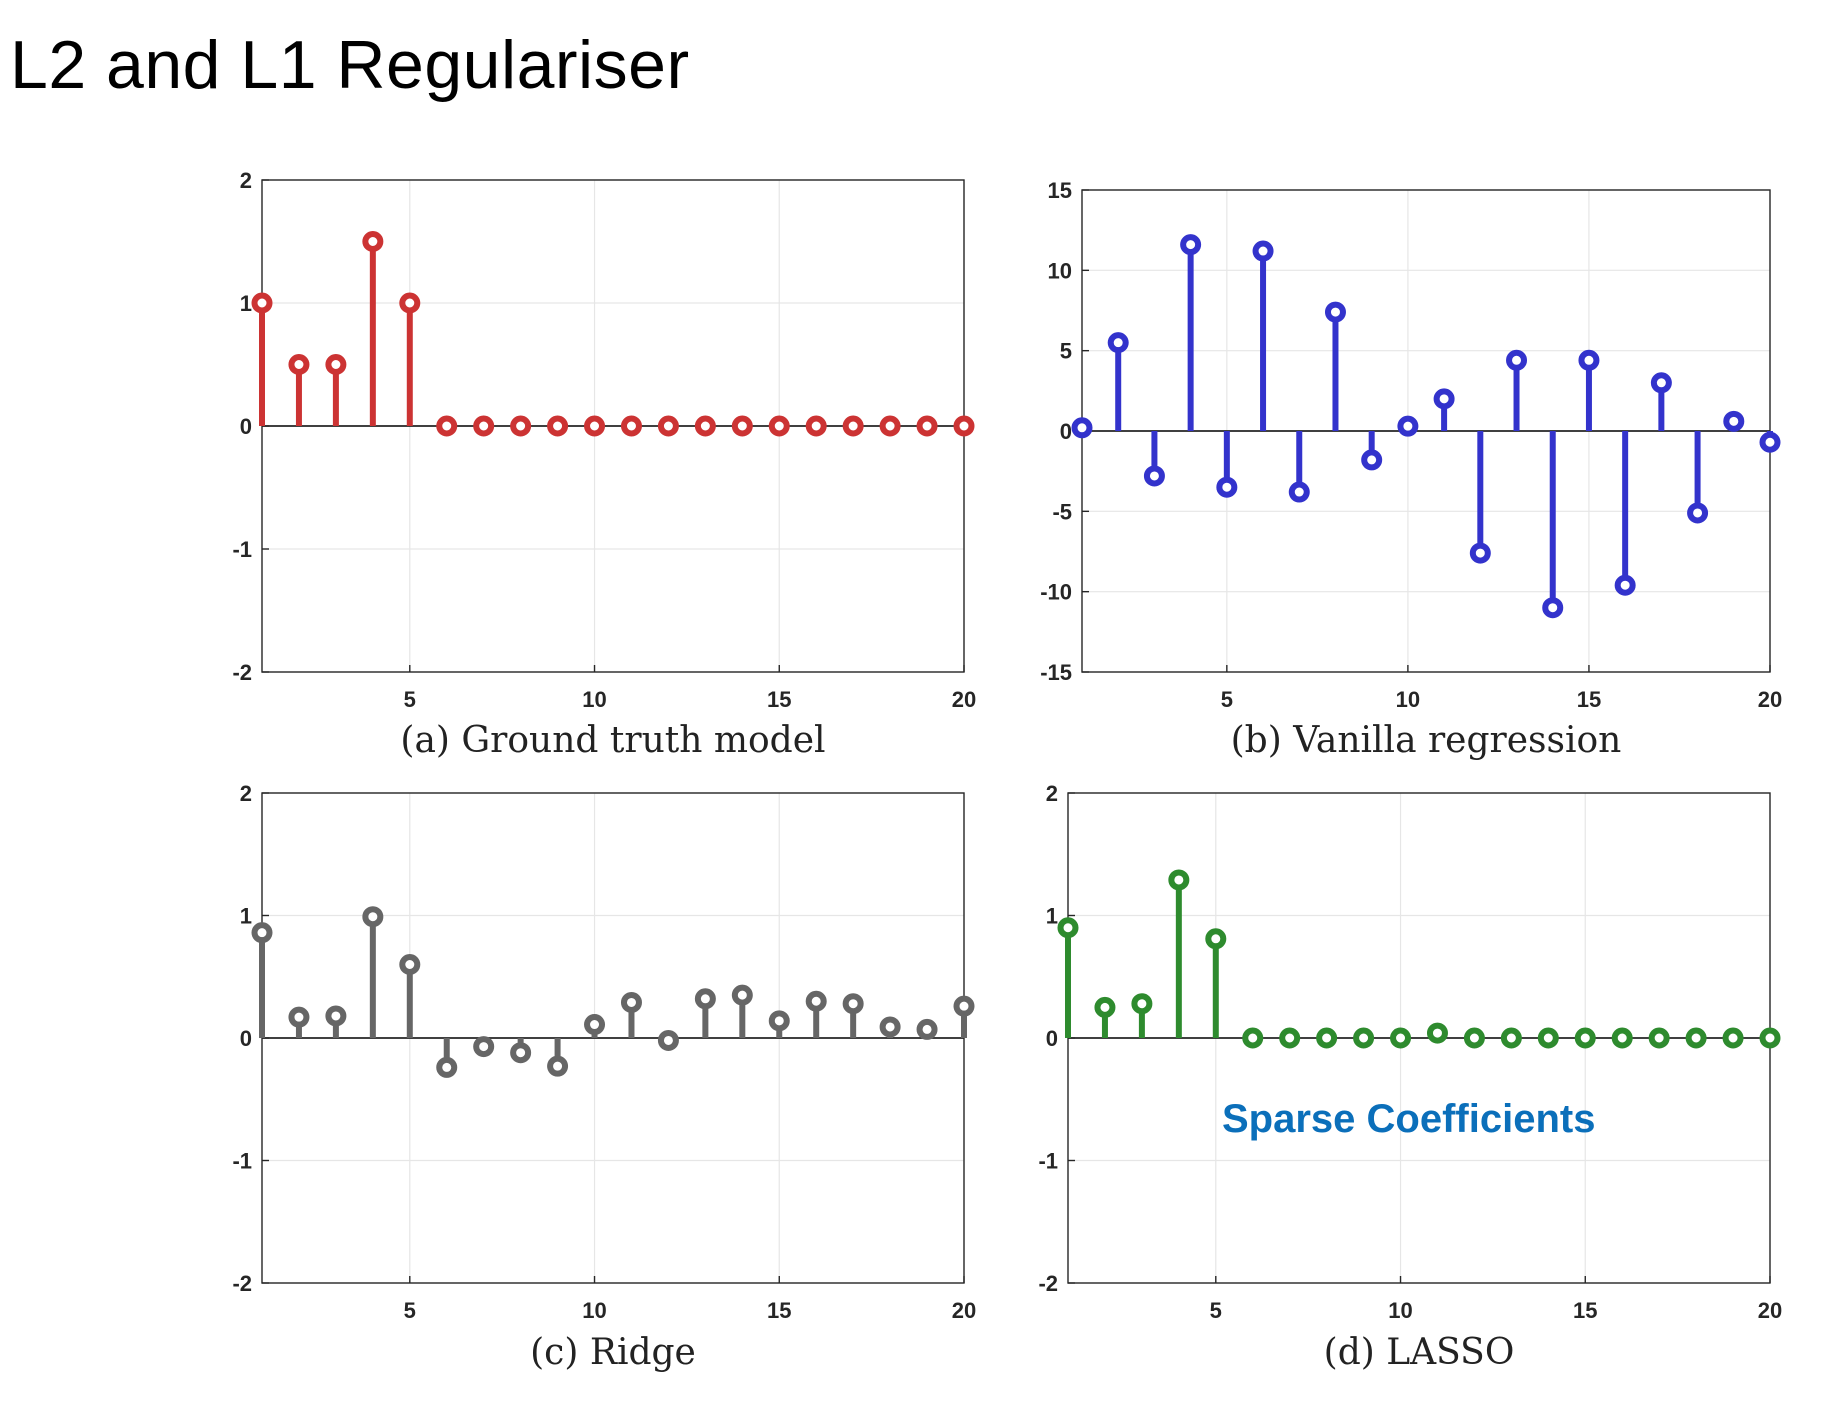 The image size is (1832, 1416). I want to click on chart-c-ytick-0: 0, so click(246, 1038).